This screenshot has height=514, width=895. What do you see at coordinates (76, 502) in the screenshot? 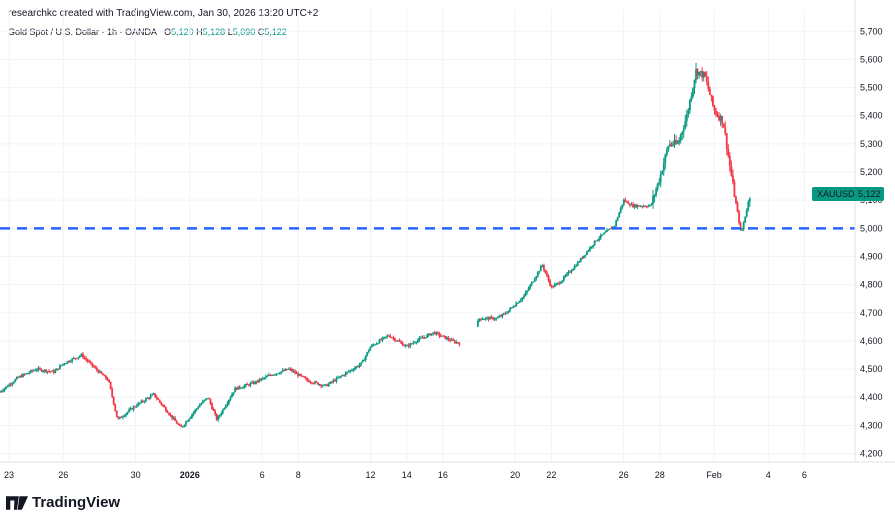
I see `brand-name: TradingView` at bounding box center [76, 502].